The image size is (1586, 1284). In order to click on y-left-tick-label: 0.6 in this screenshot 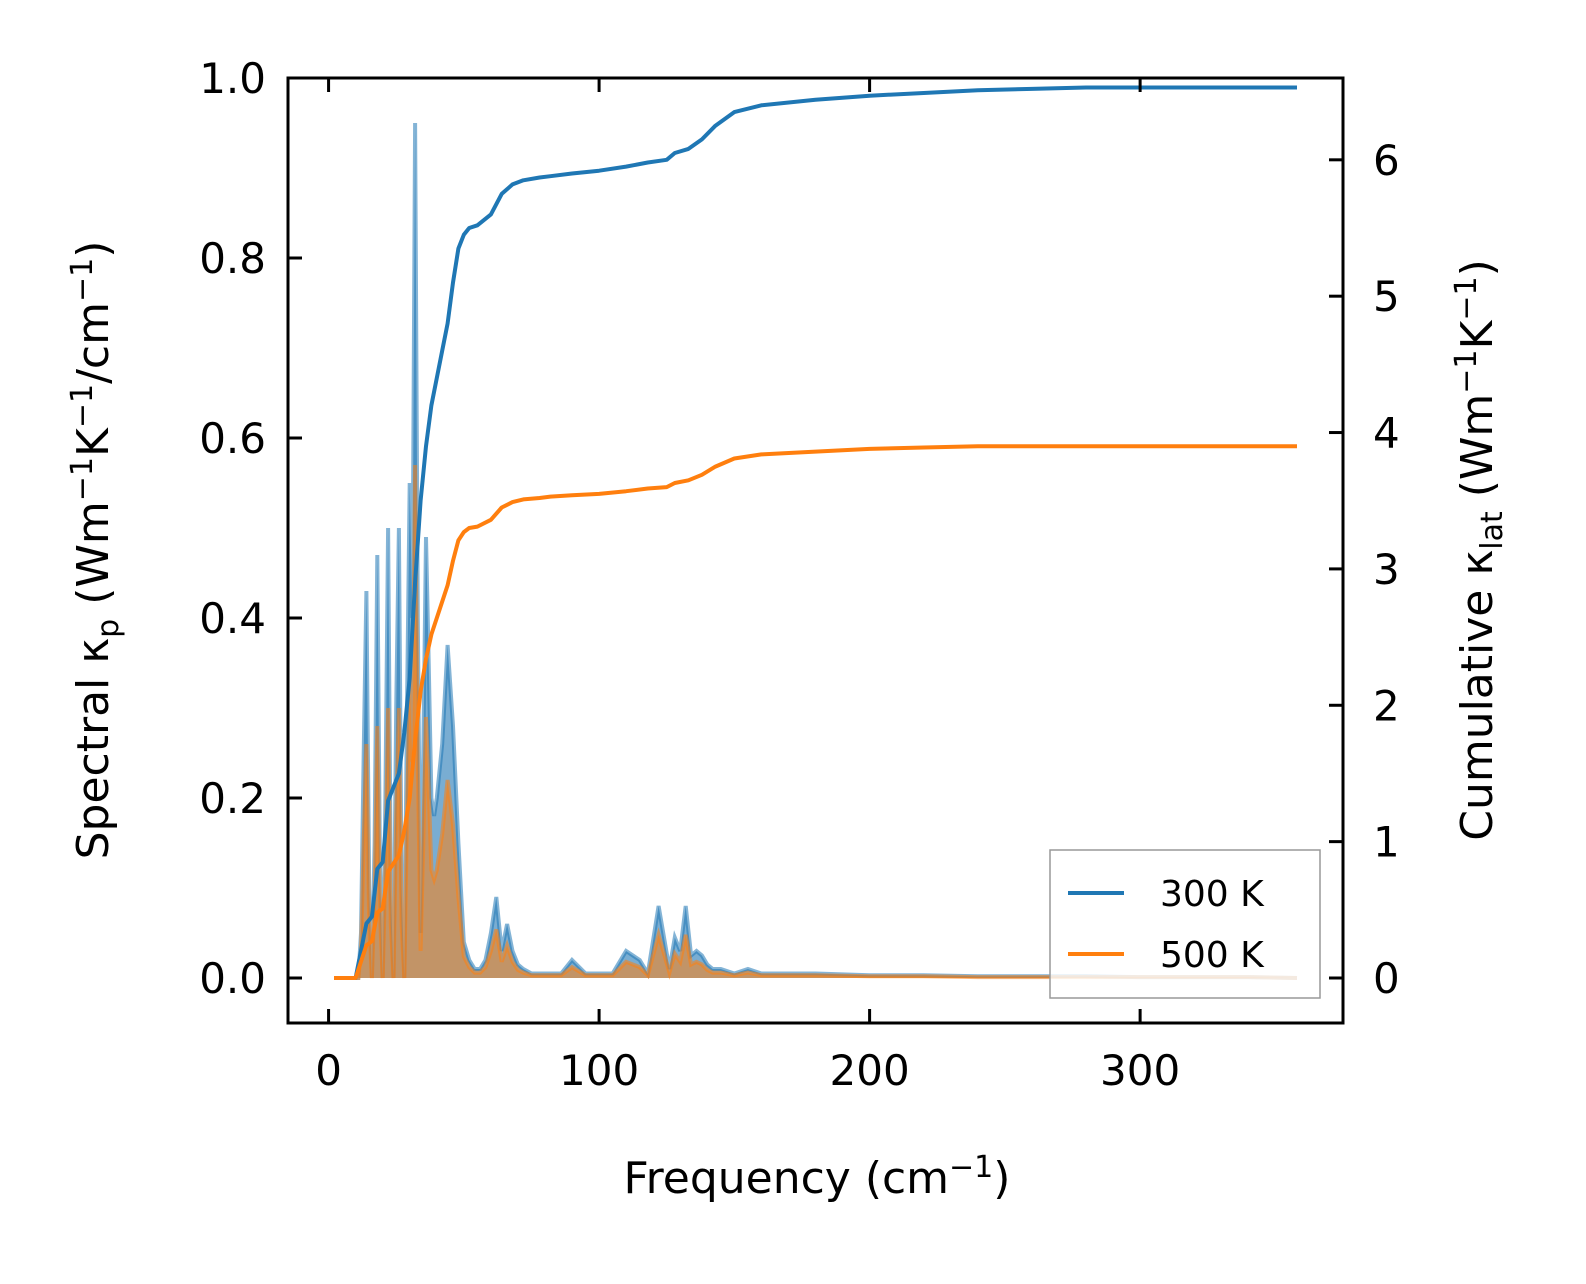, I will do `click(232, 438)`.